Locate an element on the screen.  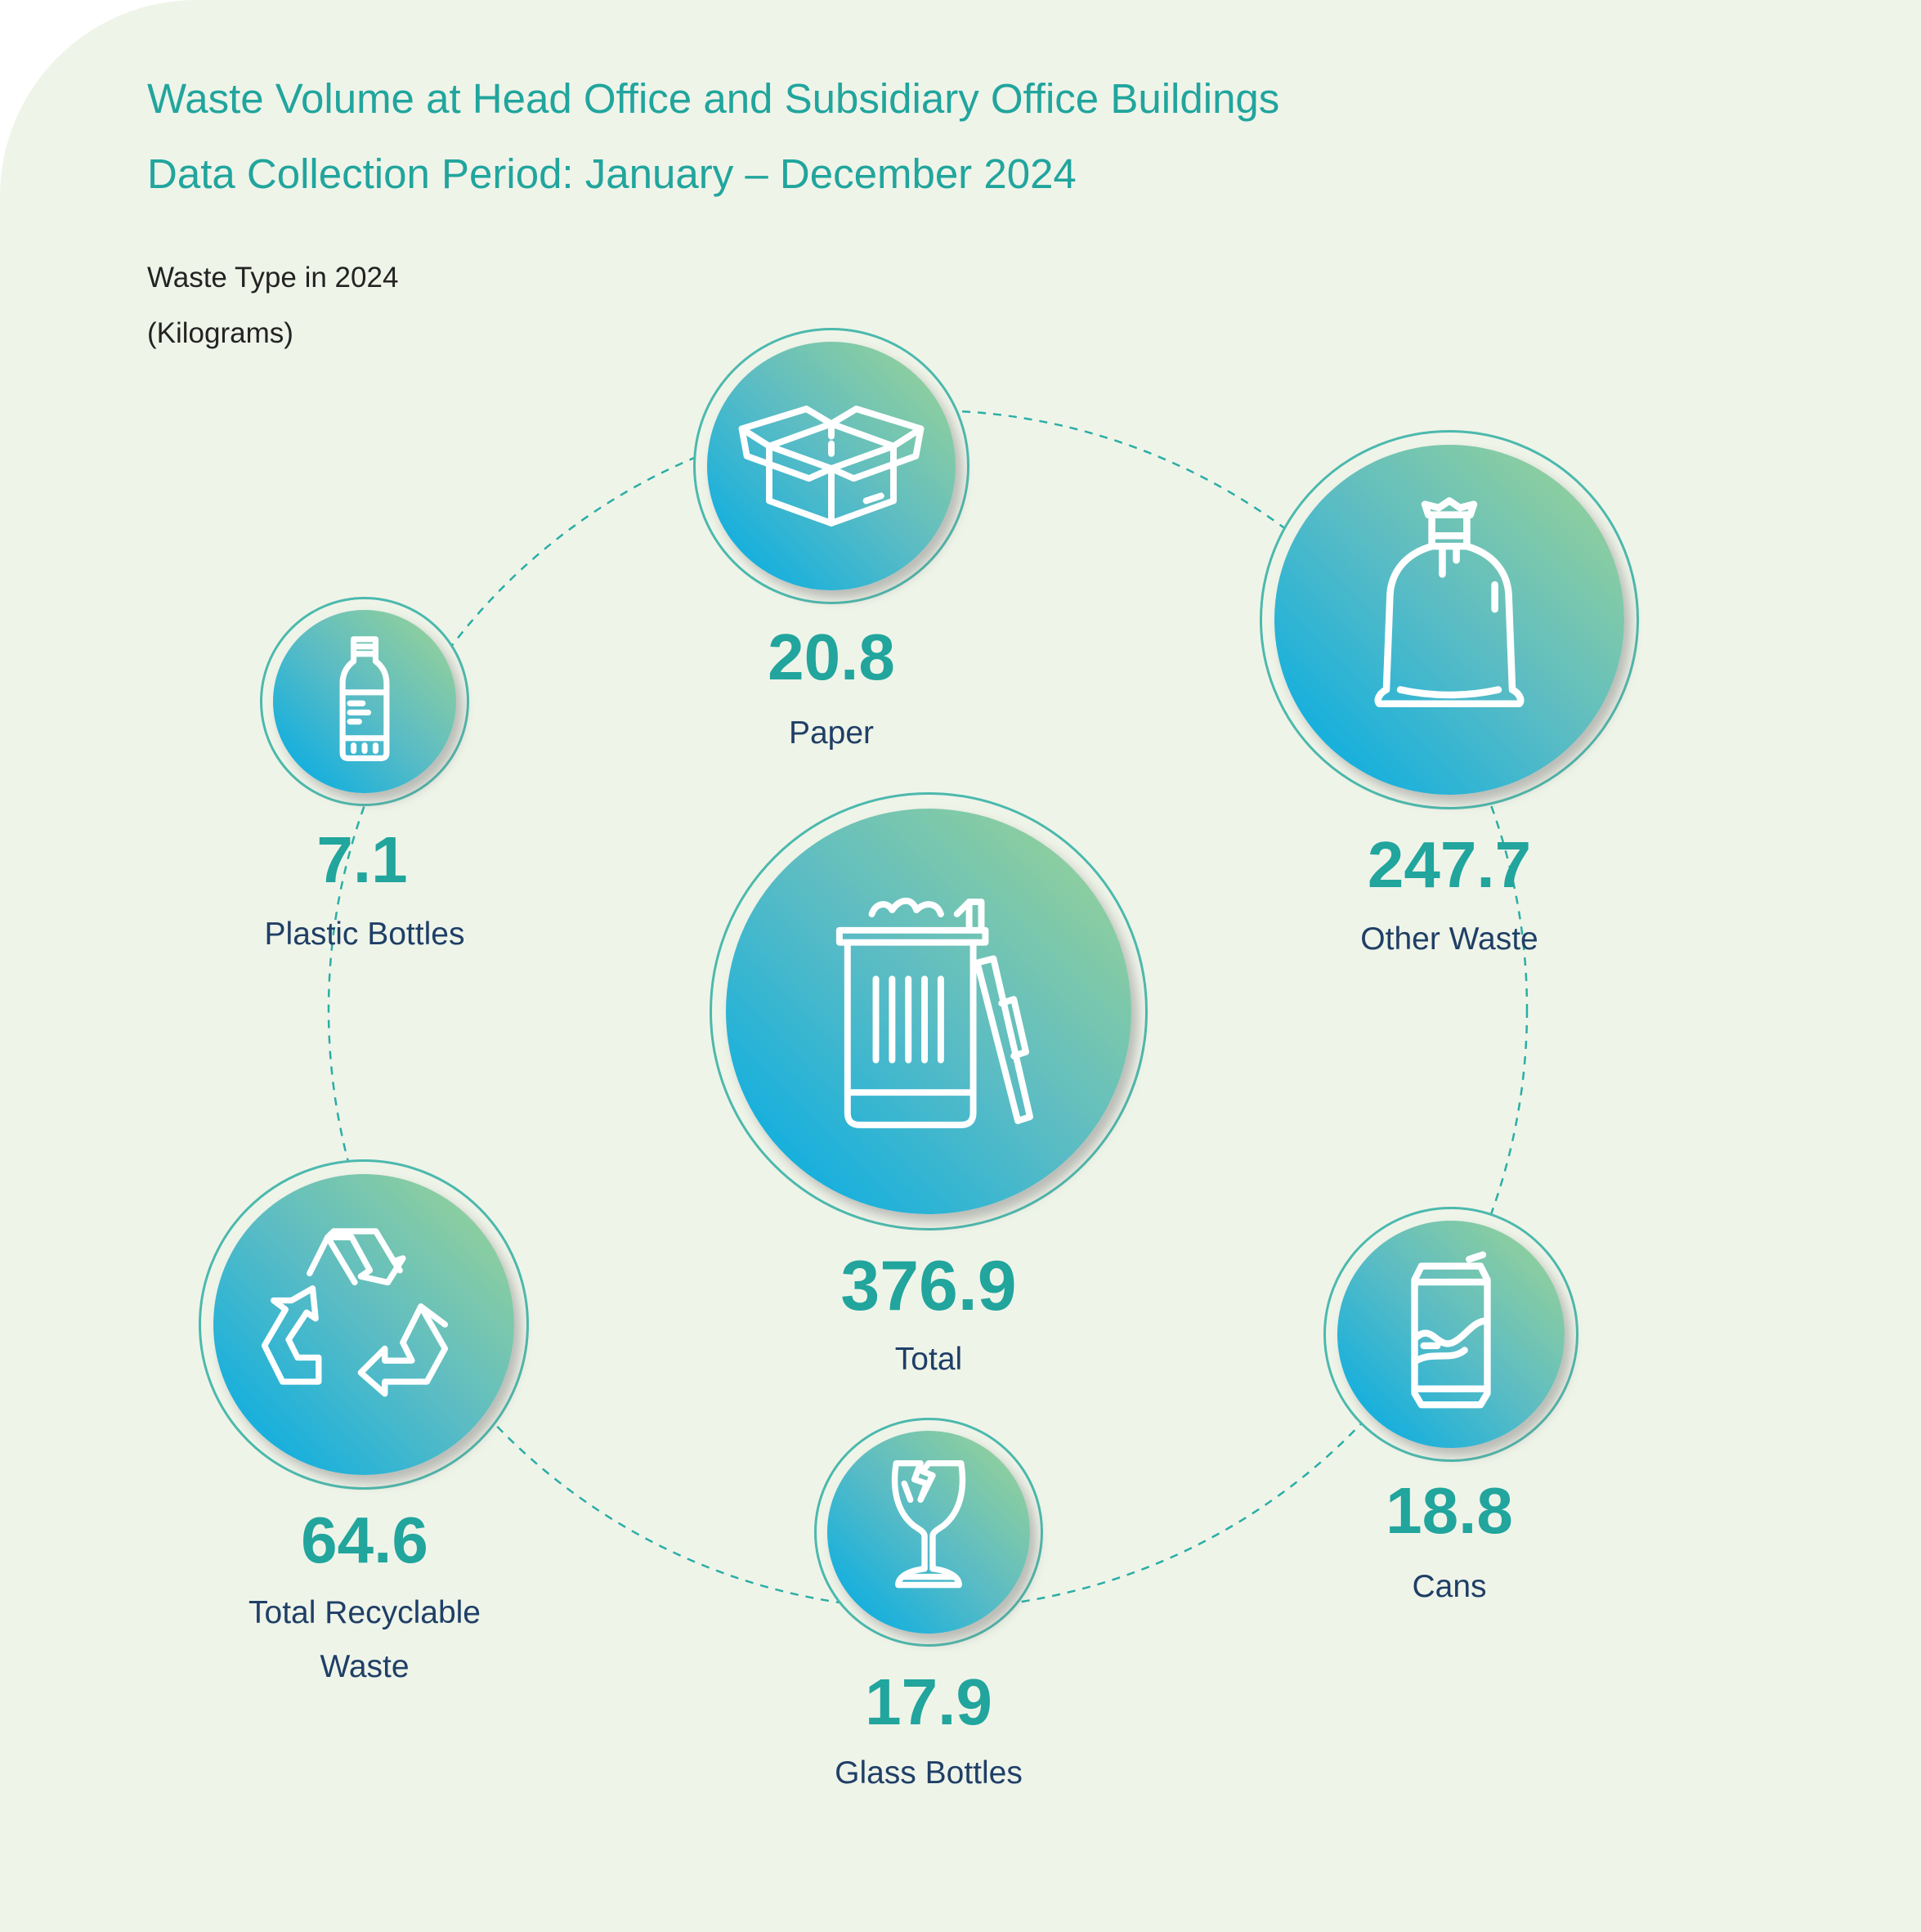
paper-value: 20.8 is located at coordinates (831, 657).